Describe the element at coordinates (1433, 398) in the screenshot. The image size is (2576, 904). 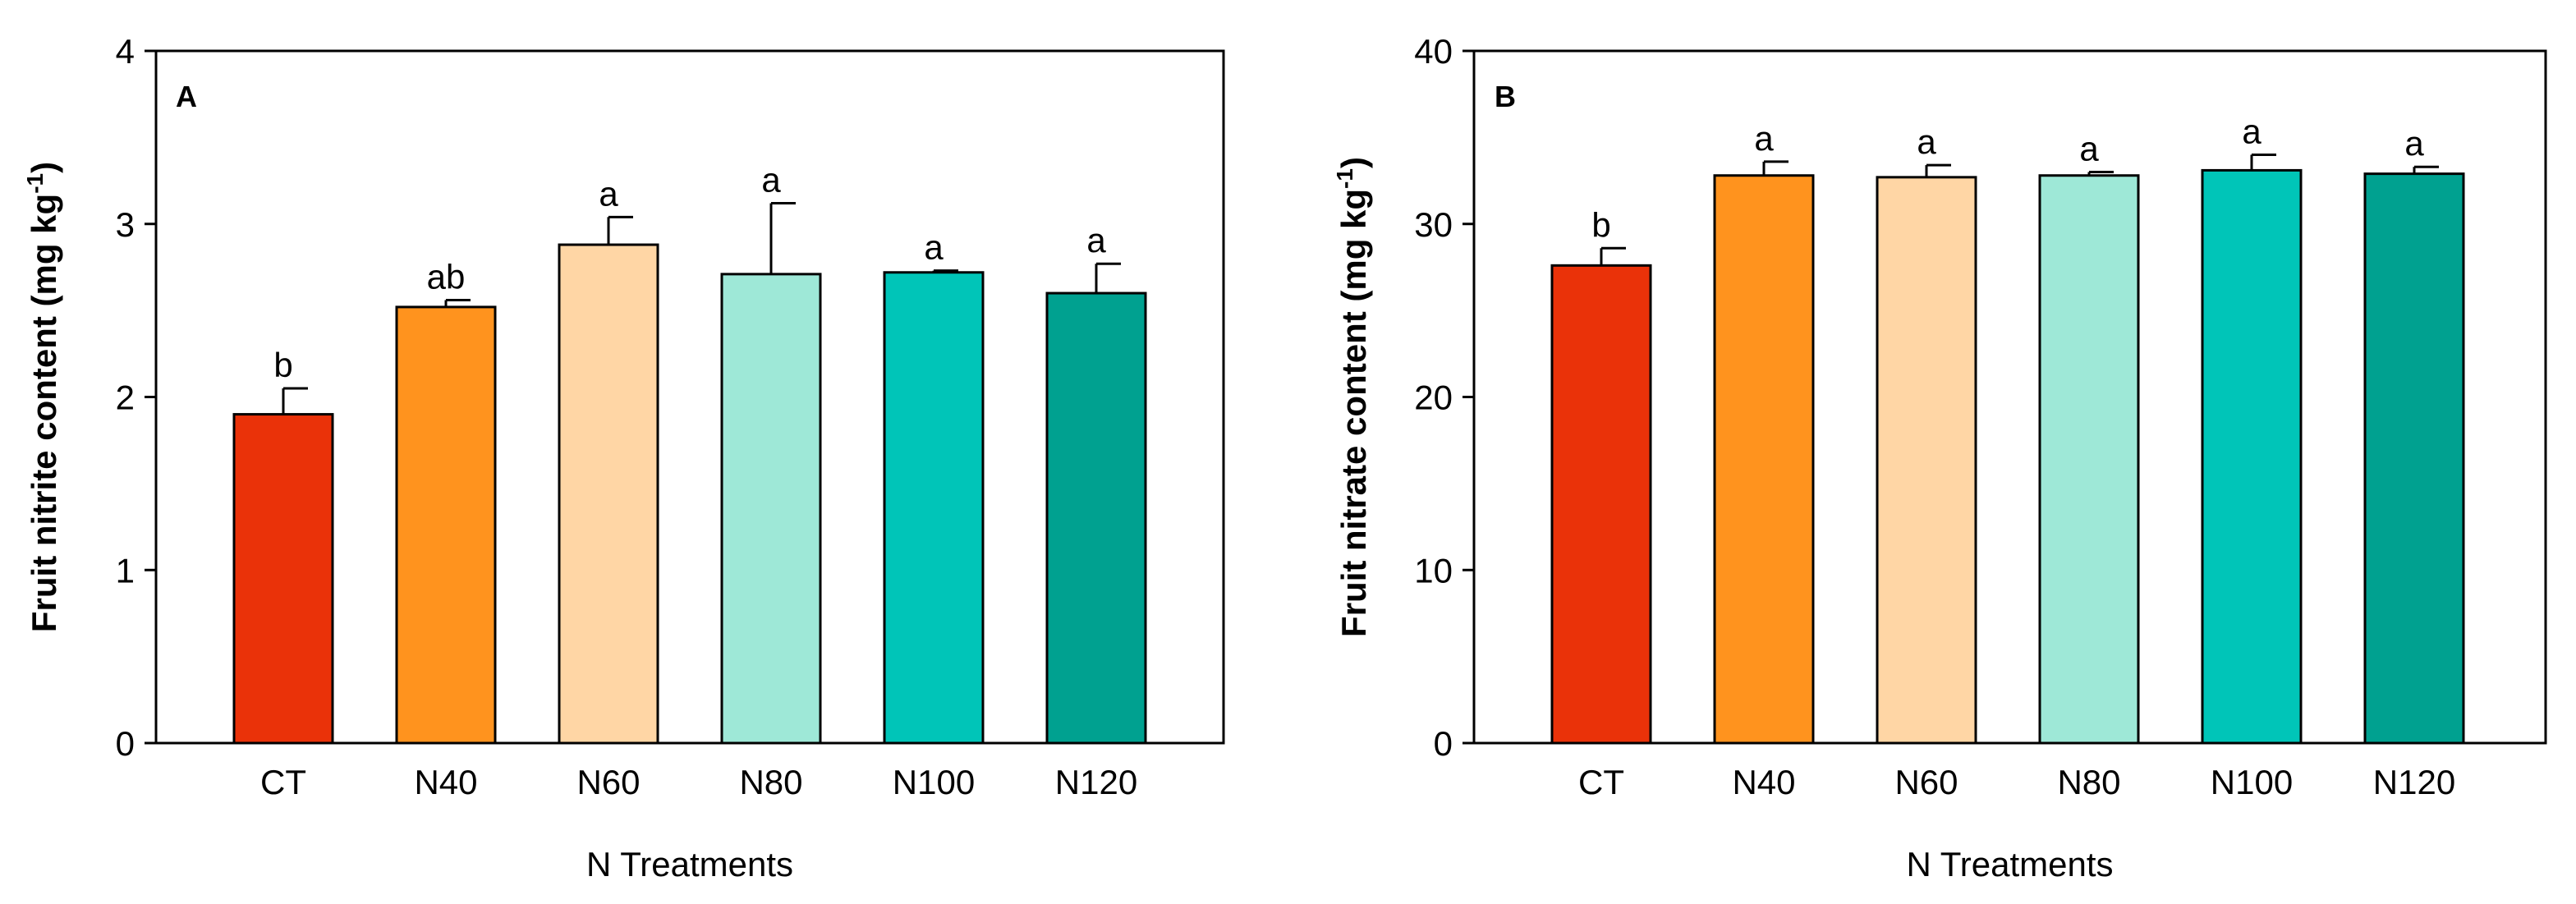
I see `y-tick-label: 20` at that location.